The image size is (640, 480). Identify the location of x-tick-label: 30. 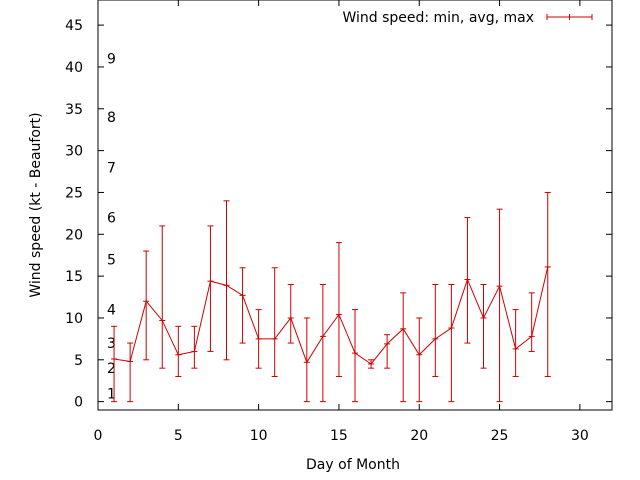
(580, 436).